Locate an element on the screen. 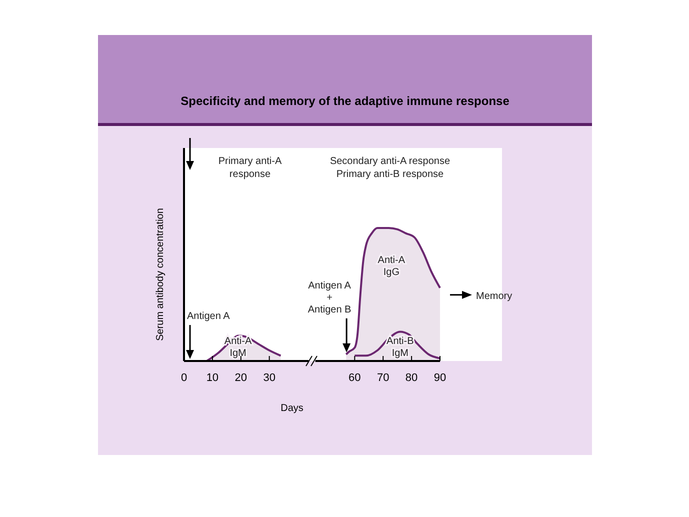 Image resolution: width=689 pixels, height=517 pixels. x-axis-title: Days is located at coordinates (292, 408).